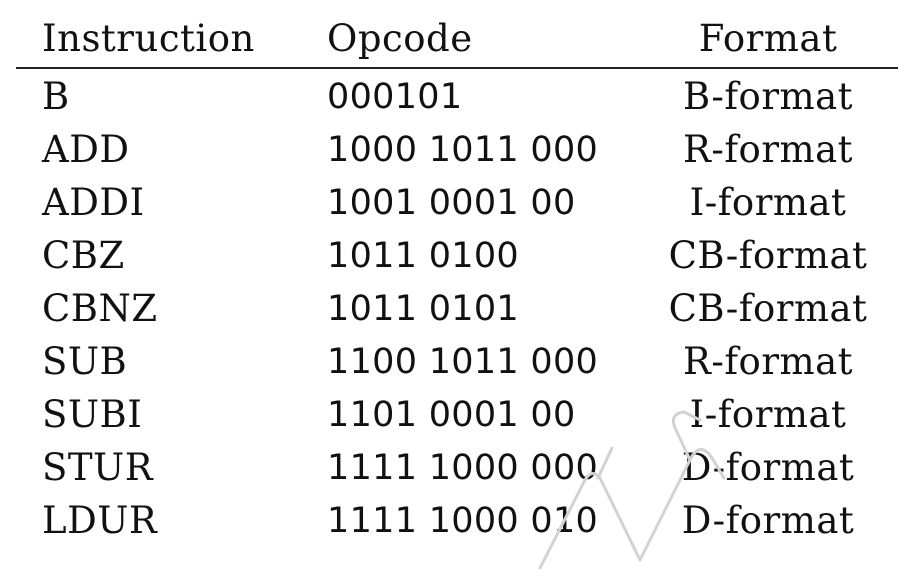  What do you see at coordinates (768, 96) in the screenshot?
I see `row-format: B-format` at bounding box center [768, 96].